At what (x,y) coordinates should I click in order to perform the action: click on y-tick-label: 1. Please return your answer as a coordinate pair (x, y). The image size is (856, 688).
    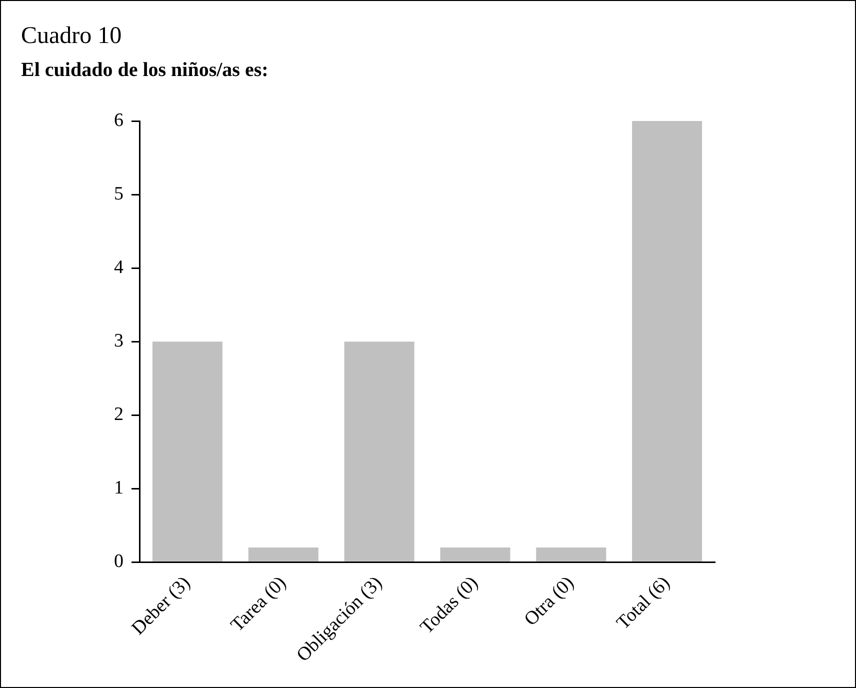
    Looking at the image, I should click on (119, 488).